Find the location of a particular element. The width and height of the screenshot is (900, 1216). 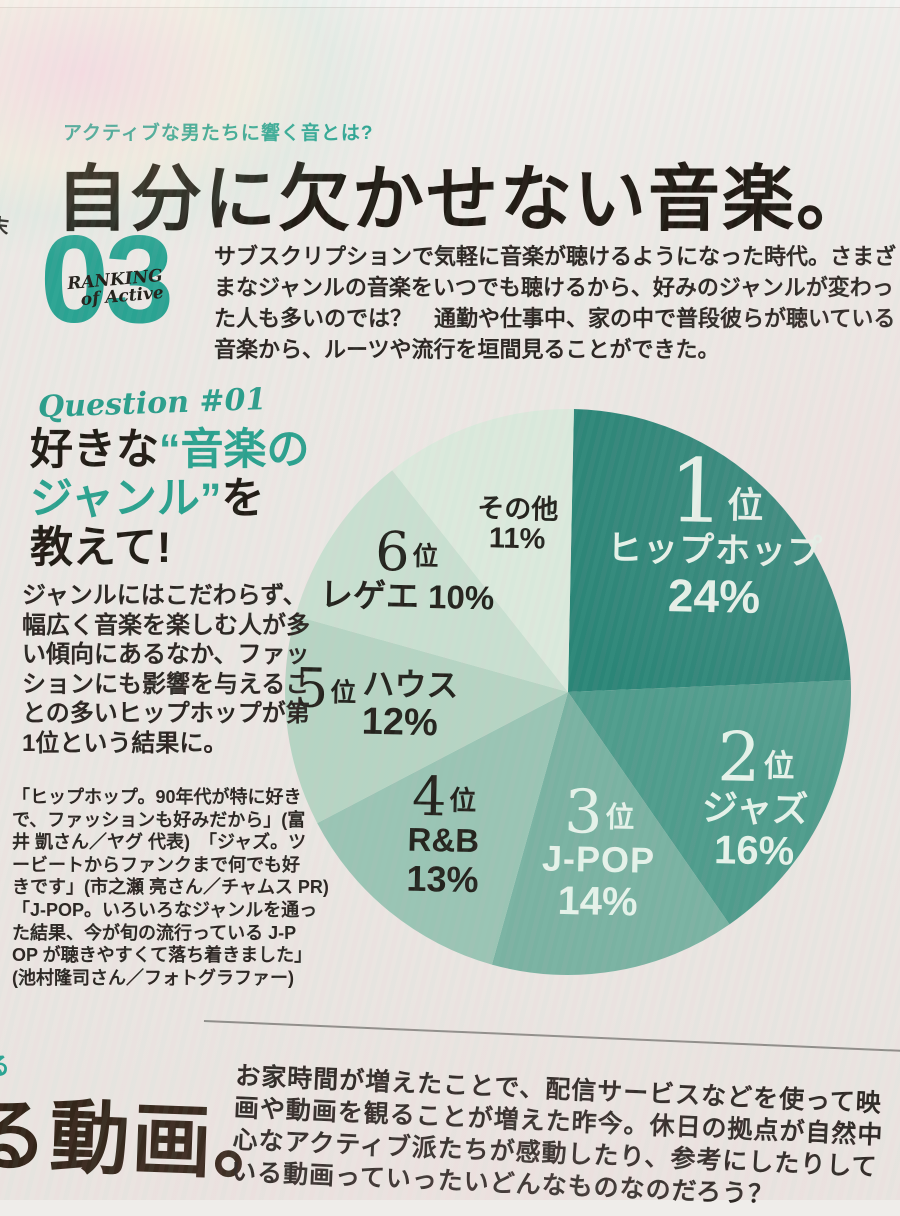

rank6-name-percent-row: レゲエ 10% is located at coordinates (407, 596).